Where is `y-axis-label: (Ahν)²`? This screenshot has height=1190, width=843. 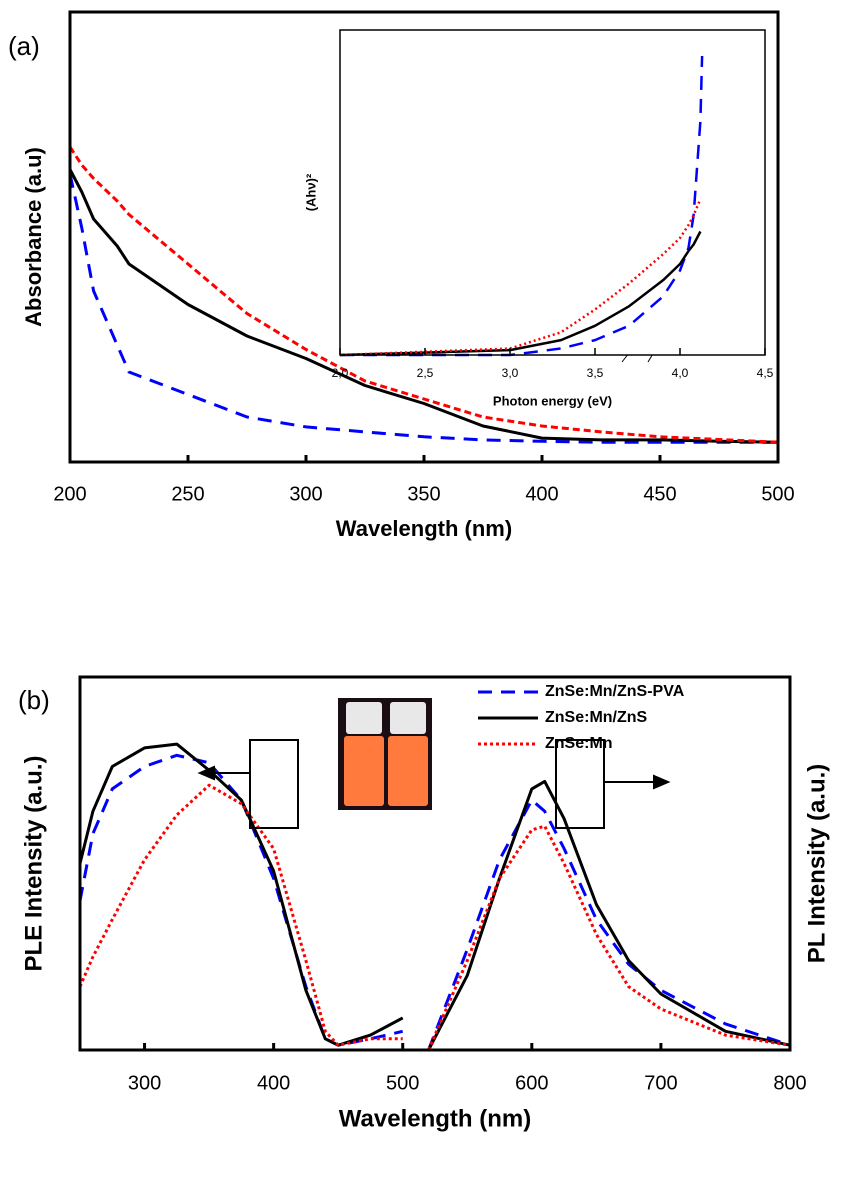 y-axis-label: (Ahν)² is located at coordinates (310, 192).